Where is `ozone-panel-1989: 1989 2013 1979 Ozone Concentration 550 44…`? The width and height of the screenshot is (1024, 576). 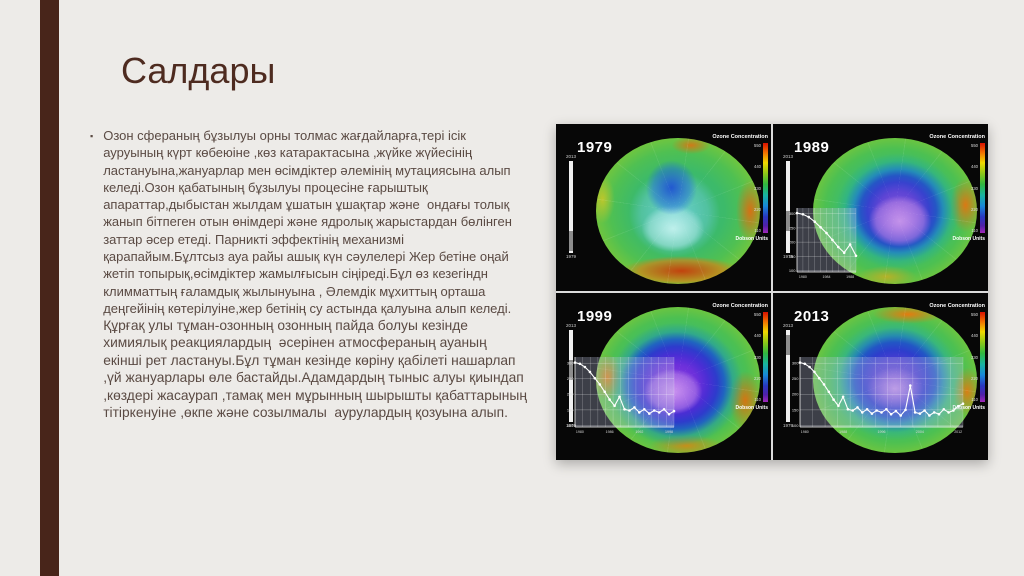 ozone-panel-1989: 1989 2013 1979 Ozone Concentration 550 44… is located at coordinates (880, 207).